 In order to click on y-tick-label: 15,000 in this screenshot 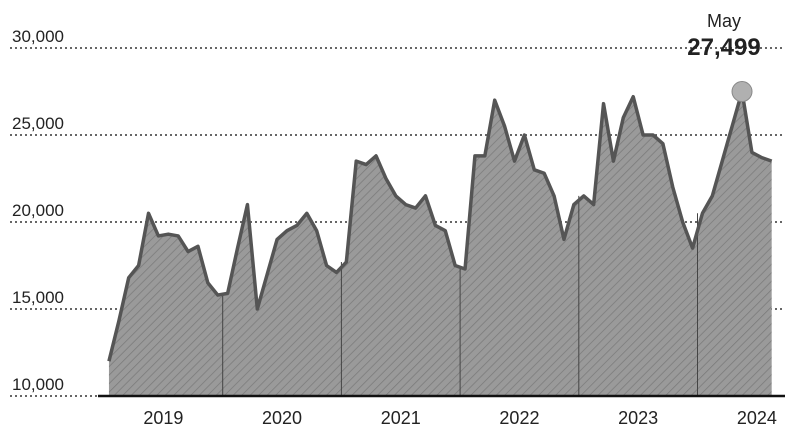, I will do `click(38, 297)`.